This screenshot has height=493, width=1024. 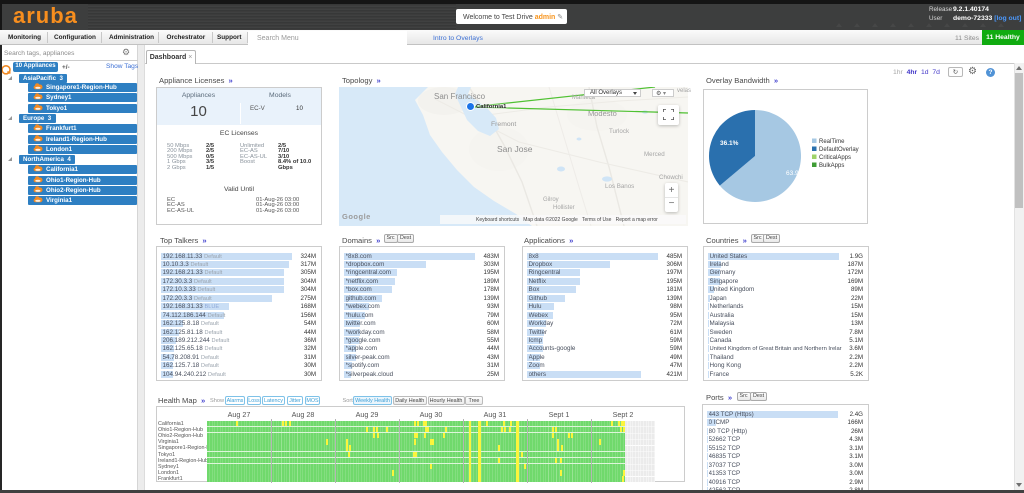 I want to click on svg-text: DefaultOverlay, so click(x=839, y=150).